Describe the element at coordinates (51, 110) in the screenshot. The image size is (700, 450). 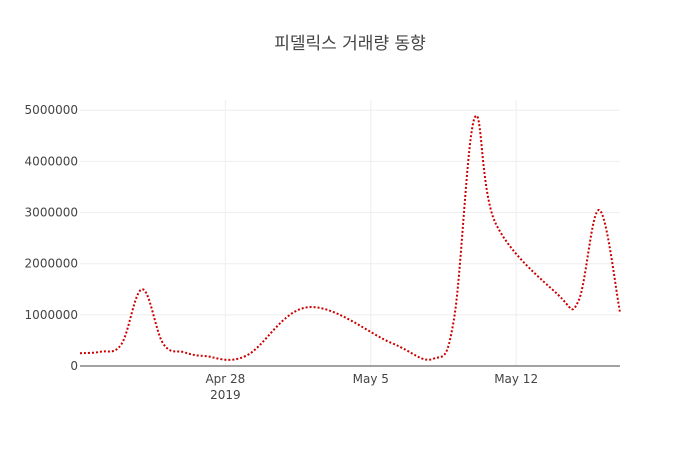
I see `y-tick-label: 5000000` at that location.